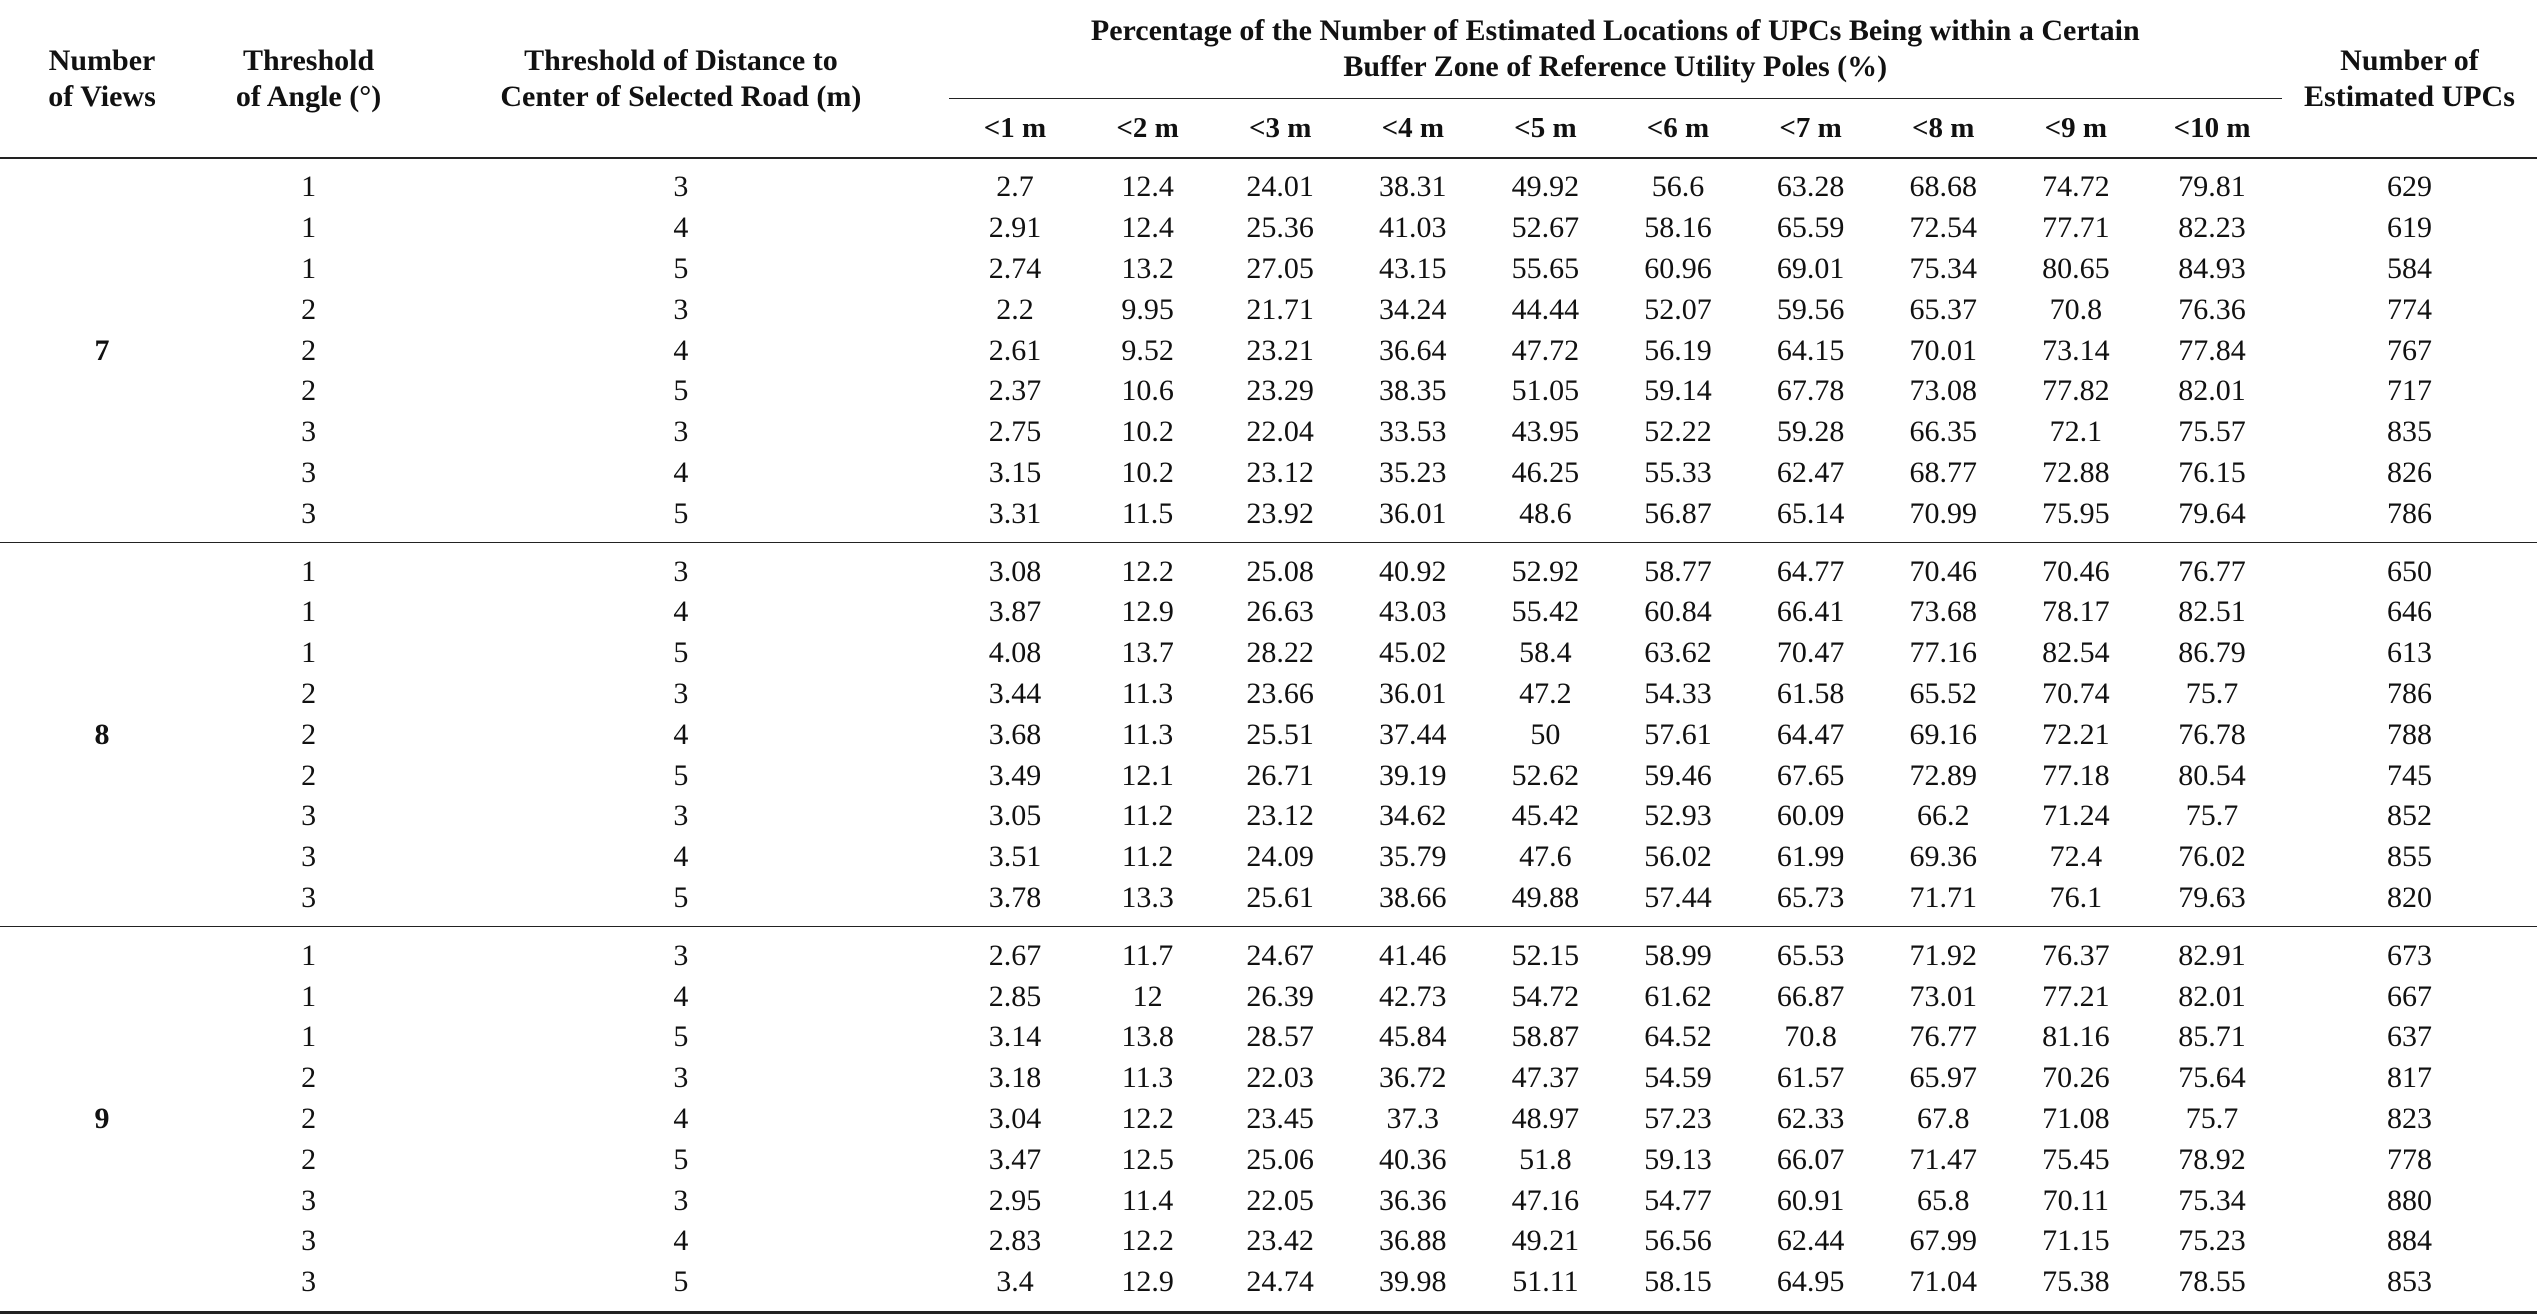 The height and width of the screenshot is (1314, 2537). Describe the element at coordinates (1412, 128) in the screenshot. I see `header-buffer-4m: <4 m` at that location.